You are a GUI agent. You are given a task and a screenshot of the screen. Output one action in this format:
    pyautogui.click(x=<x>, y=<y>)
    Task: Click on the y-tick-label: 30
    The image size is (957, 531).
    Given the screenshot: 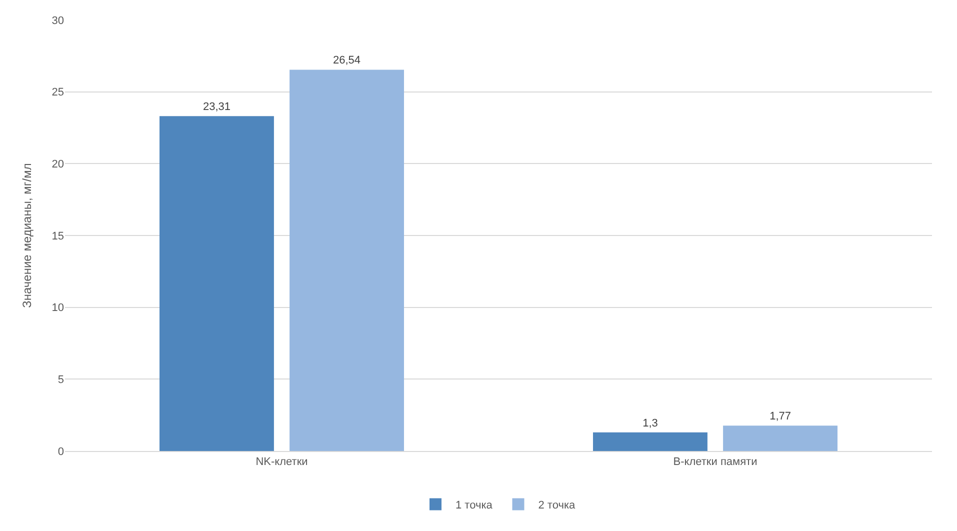 What is the action you would take?
    pyautogui.click(x=58, y=20)
    